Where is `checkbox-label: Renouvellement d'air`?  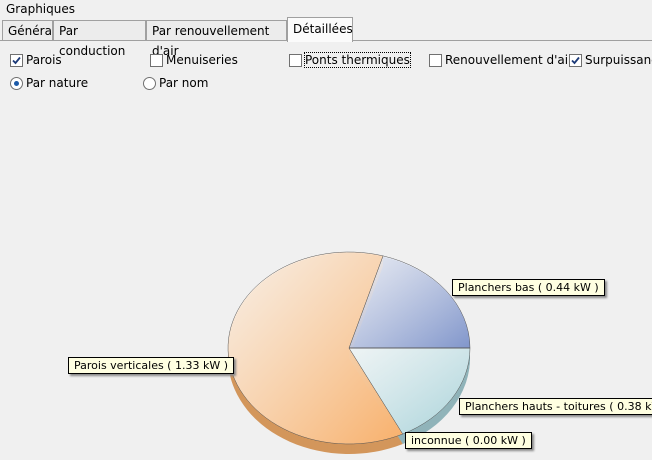
checkbox-label: Renouvellement d'air is located at coordinates (509, 60).